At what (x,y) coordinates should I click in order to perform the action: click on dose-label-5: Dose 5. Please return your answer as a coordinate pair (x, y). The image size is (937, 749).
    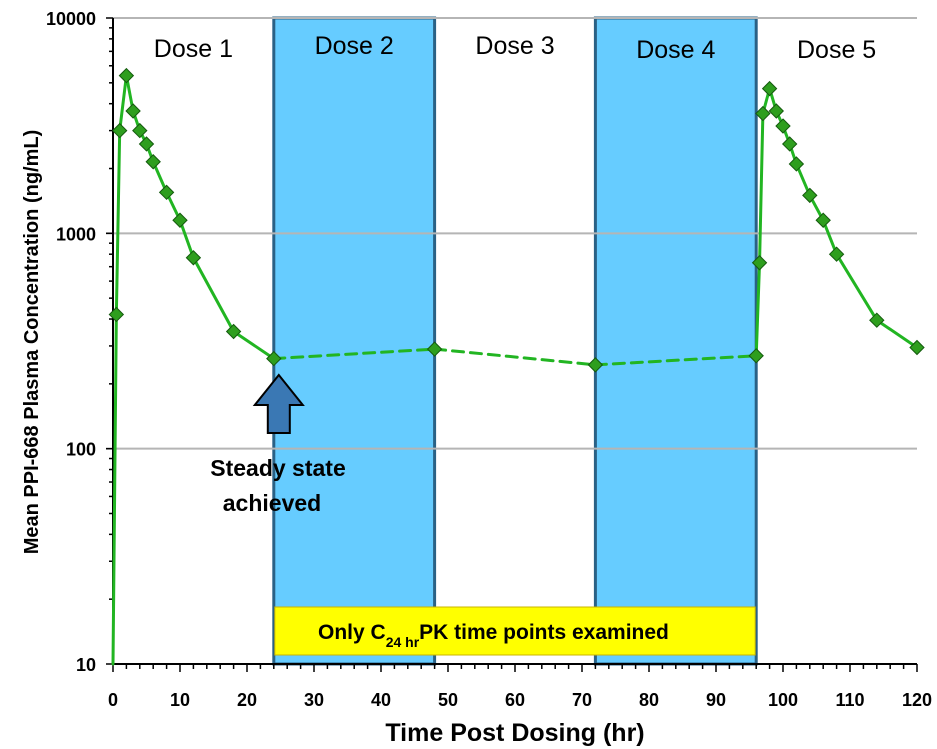
    Looking at the image, I should click on (836, 50).